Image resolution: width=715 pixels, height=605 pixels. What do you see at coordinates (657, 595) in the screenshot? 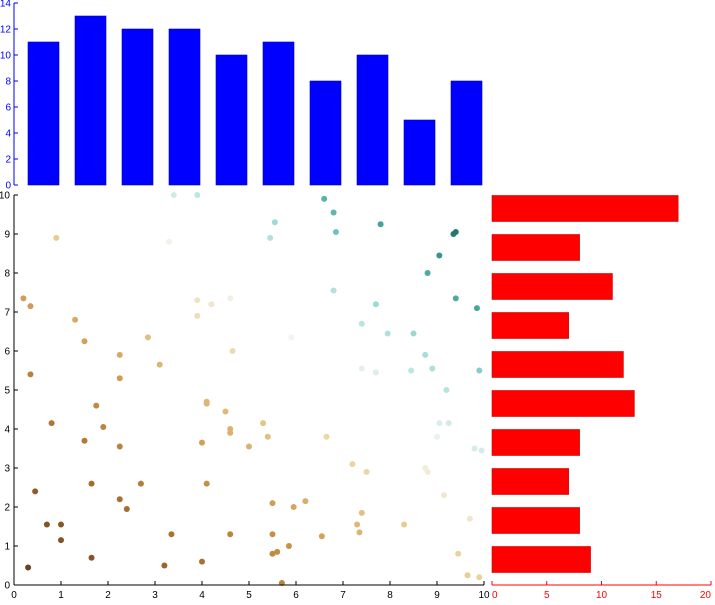
I see `right-histogram-x-tick-label: 15` at bounding box center [657, 595].